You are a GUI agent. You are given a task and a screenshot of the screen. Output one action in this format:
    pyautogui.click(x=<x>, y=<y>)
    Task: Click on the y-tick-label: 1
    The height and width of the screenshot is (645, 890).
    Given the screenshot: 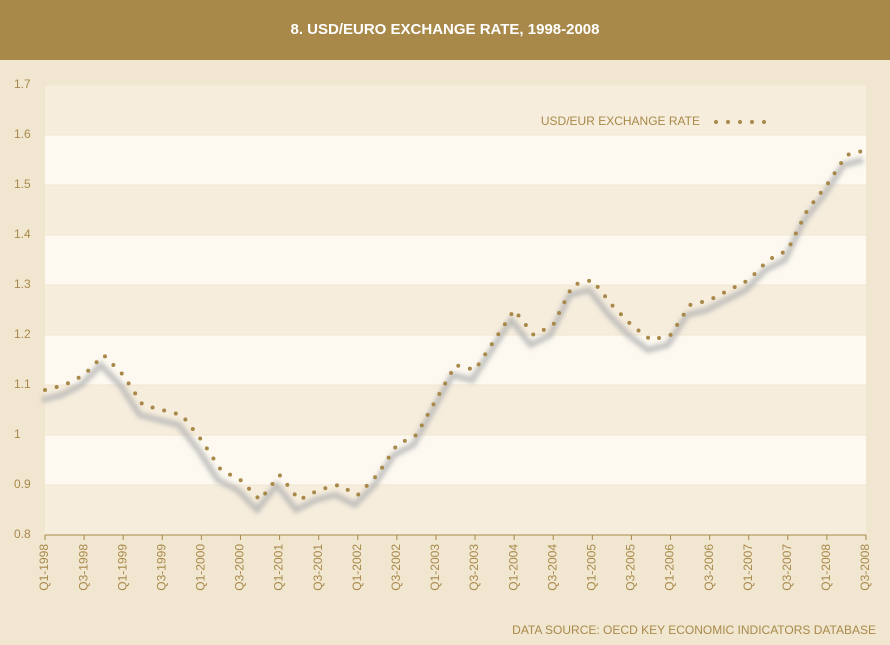 What is the action you would take?
    pyautogui.click(x=17, y=434)
    